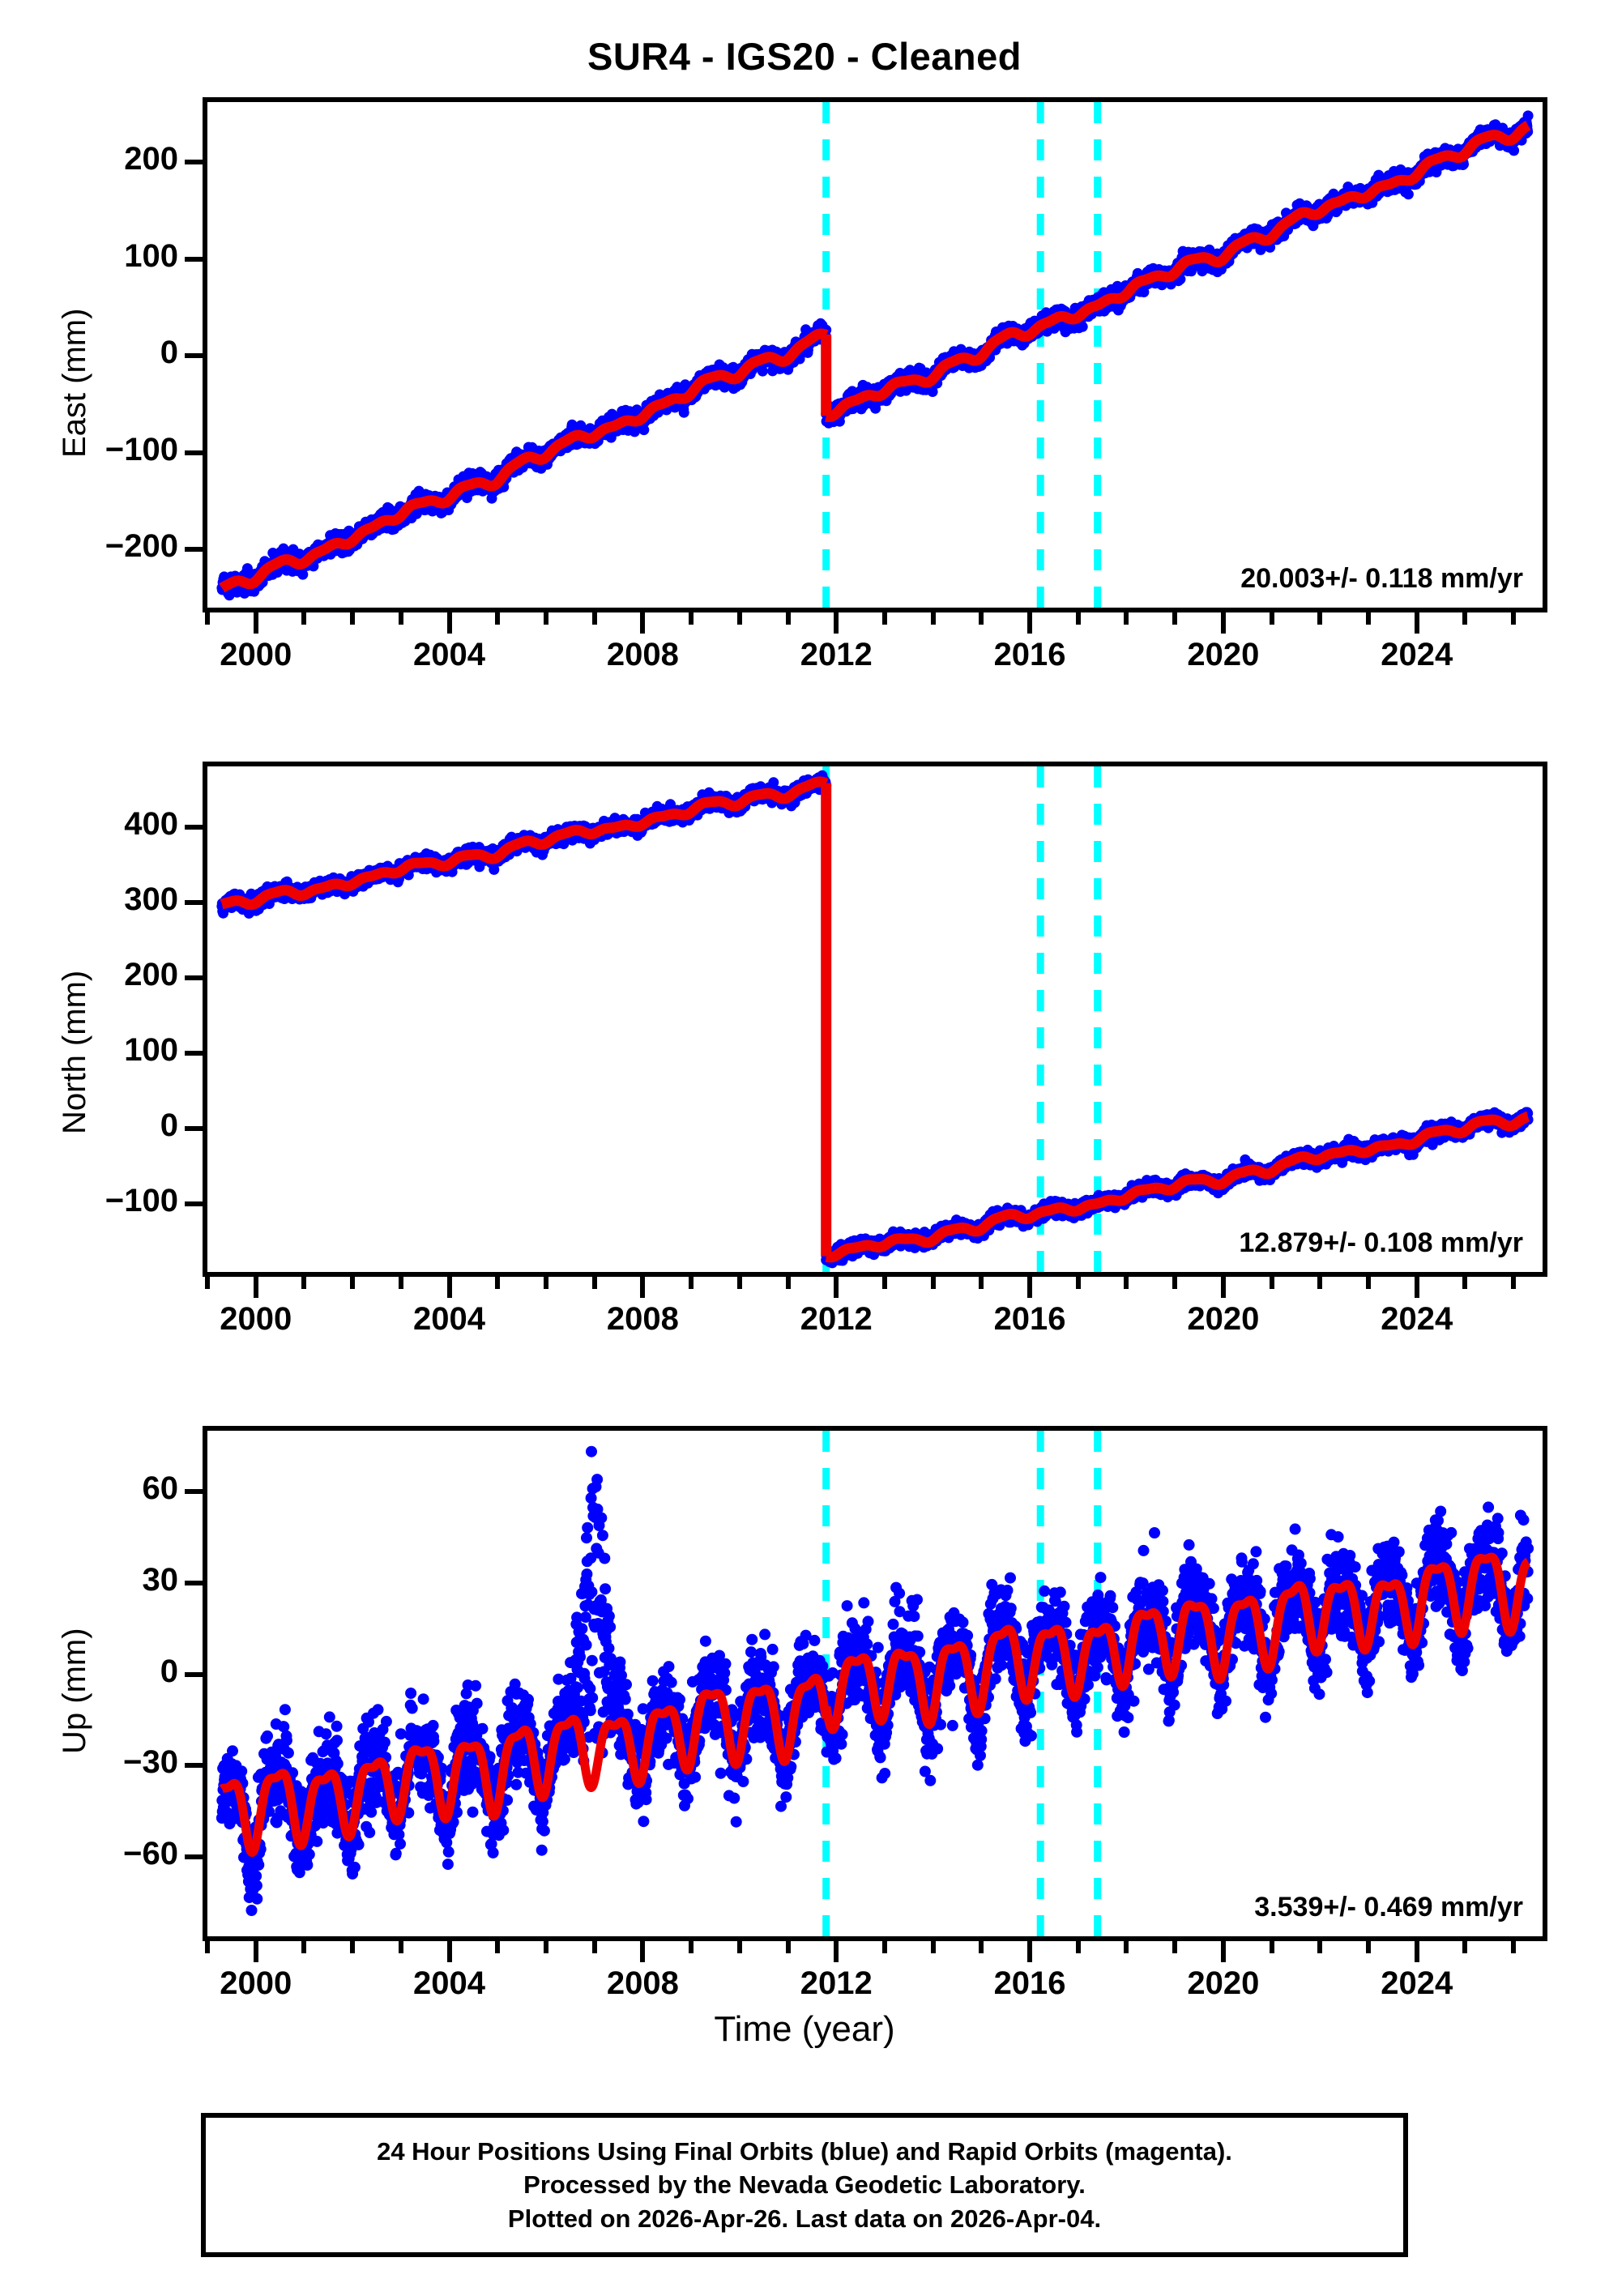 Image resolution: width=1609 pixels, height=2296 pixels. Describe the element at coordinates (169, 353) in the screenshot. I see `y-tick-label: 0` at that location.